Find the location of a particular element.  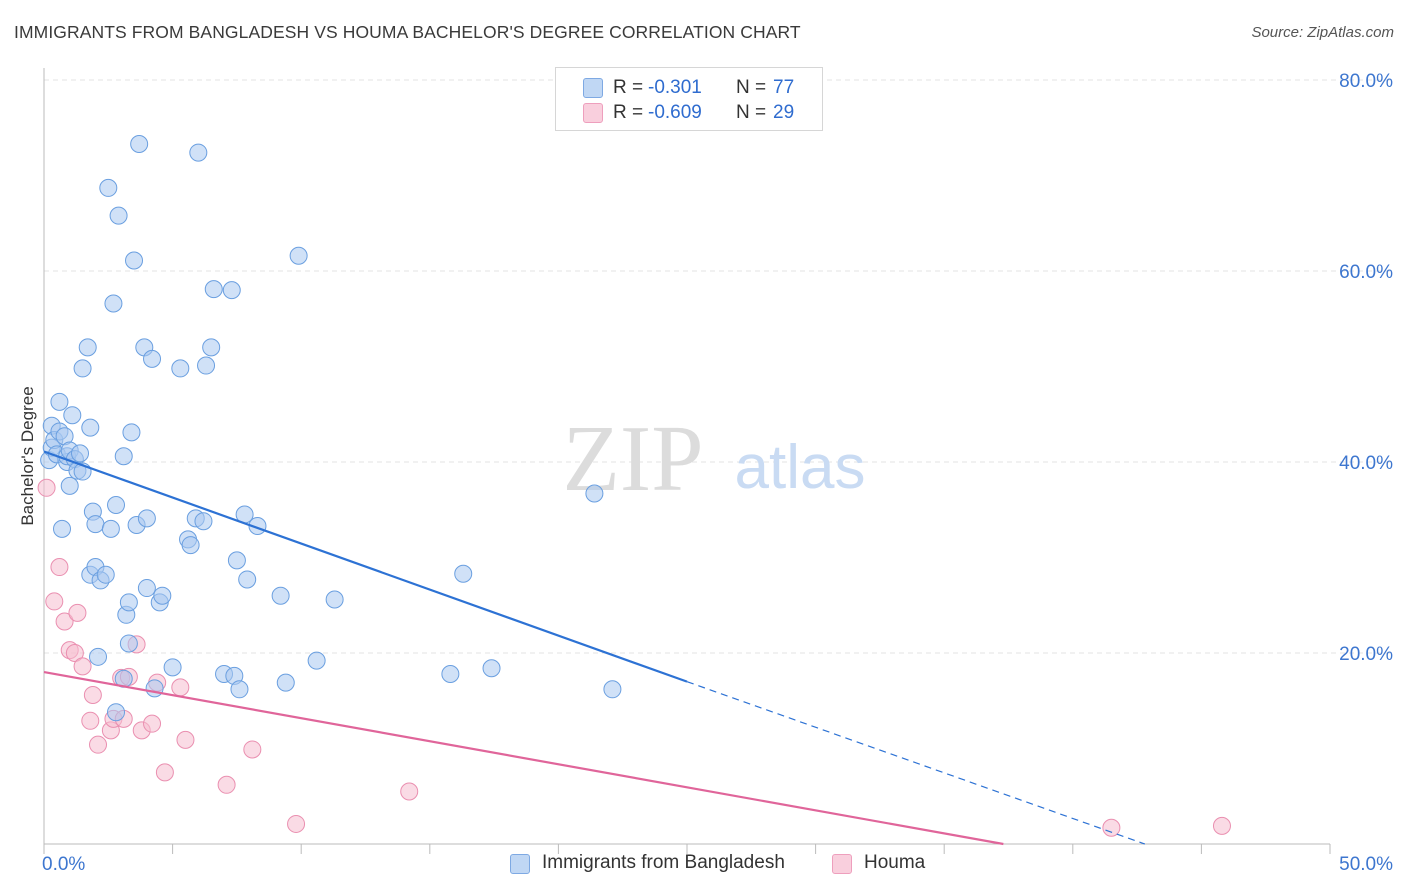

stats-row-bangladesh: R = -0.301 N = 77 is located at coordinates (688, 89).